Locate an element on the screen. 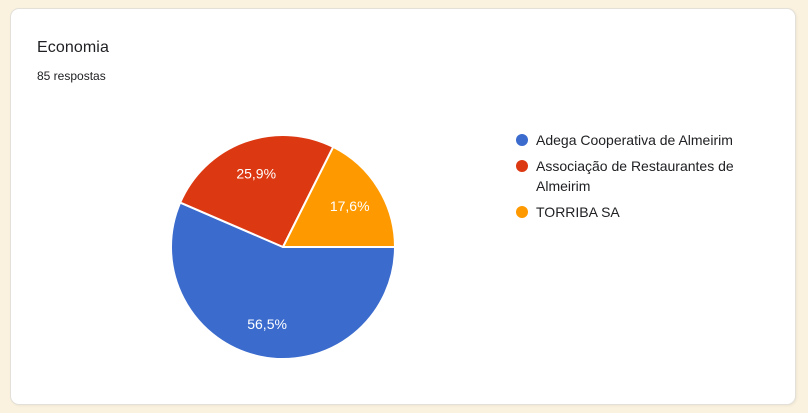 The height and width of the screenshot is (413, 808). legend-item-2: Associação de Restaurantes de Almeirim is located at coordinates (643, 176).